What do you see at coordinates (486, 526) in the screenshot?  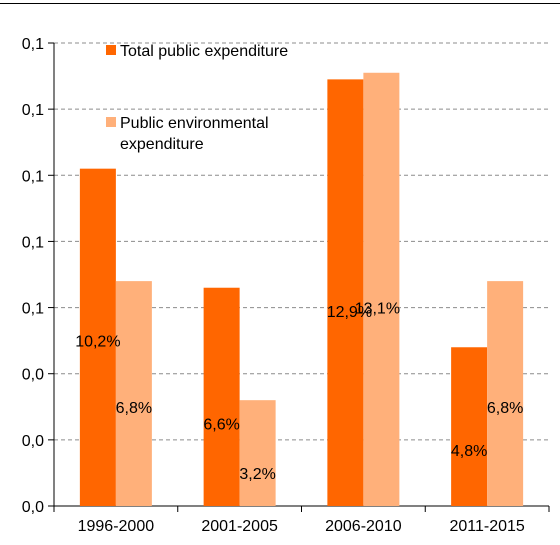 I see `x-tick-label: 2011-2015` at bounding box center [486, 526].